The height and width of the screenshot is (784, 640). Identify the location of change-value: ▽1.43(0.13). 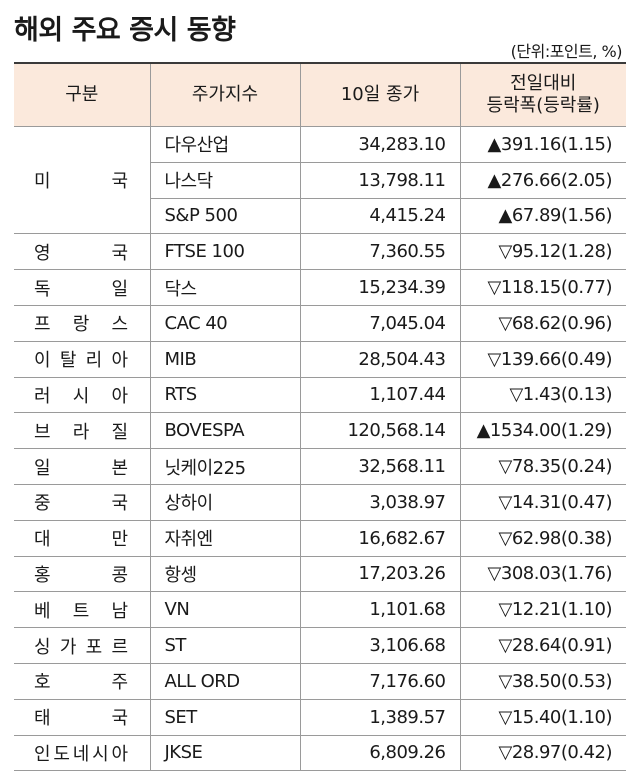
(542, 394).